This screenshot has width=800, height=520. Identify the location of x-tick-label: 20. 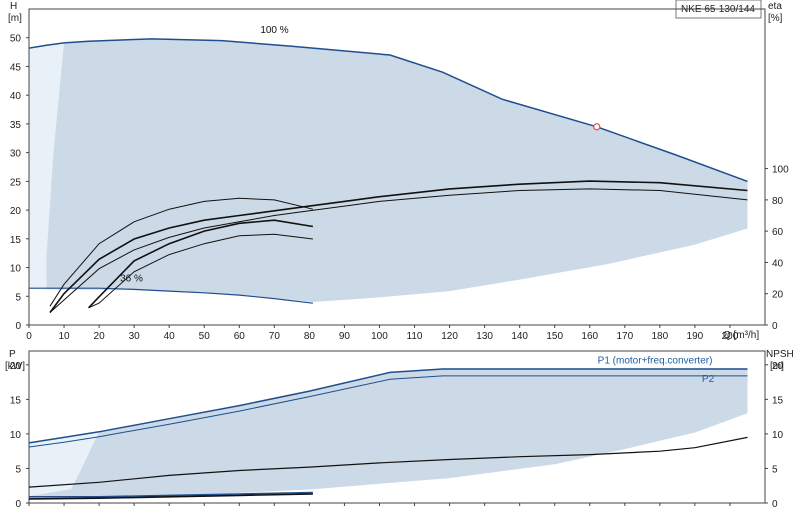
(100, 336).